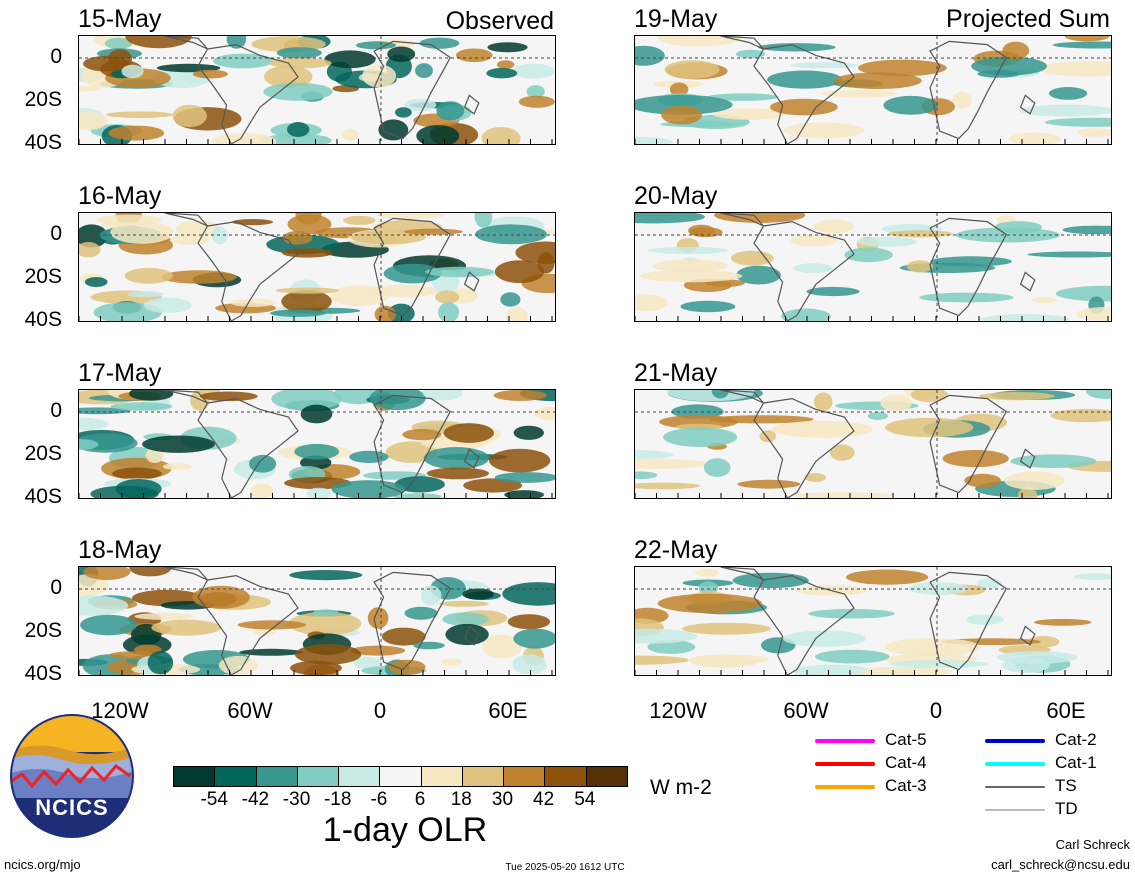  What do you see at coordinates (296, 799) in the screenshot?
I see `colorbar-tick-label: -30` at bounding box center [296, 799].